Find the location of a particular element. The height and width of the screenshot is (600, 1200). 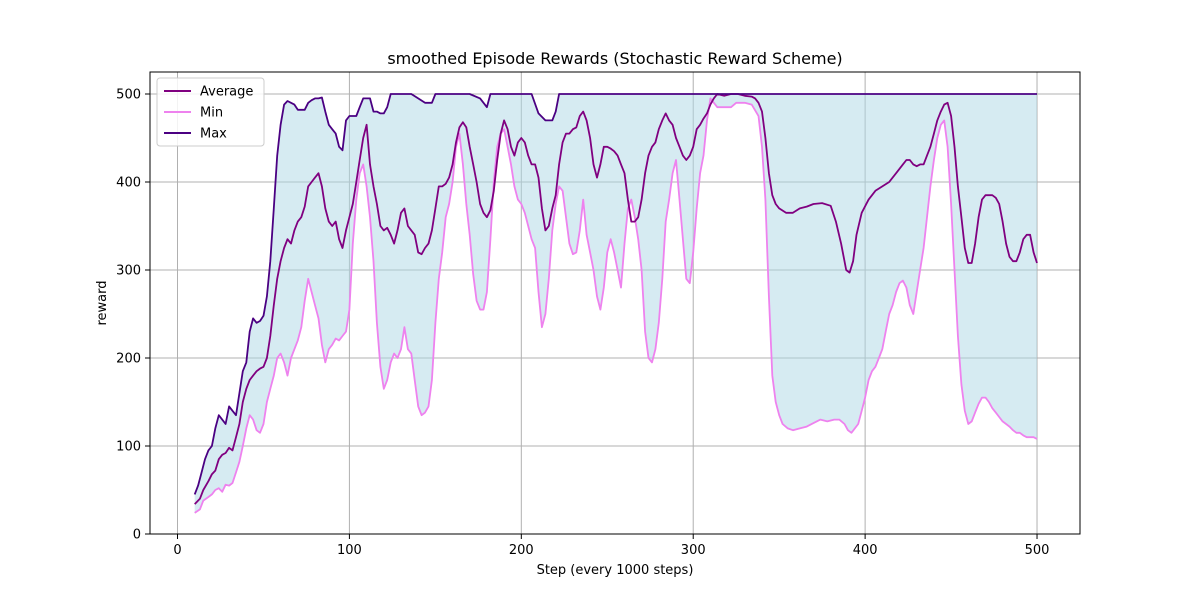

y-tick-label: 300 is located at coordinates (128, 271).